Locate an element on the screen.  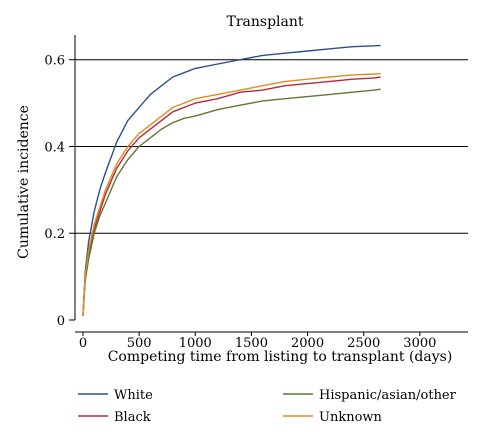
x-tick-label-5: 2500 is located at coordinates (363, 343).